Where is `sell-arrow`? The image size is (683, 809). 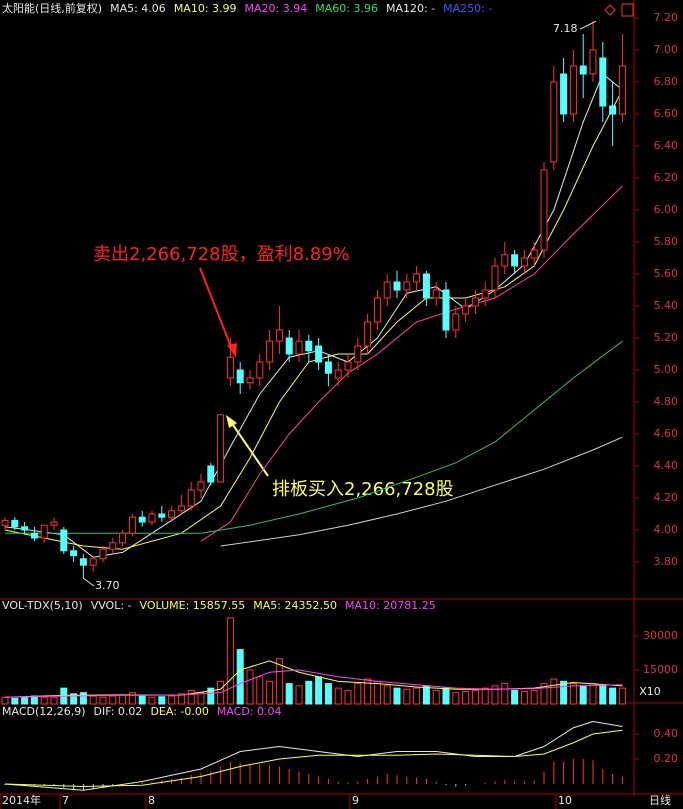
sell-arrow is located at coordinates (216, 310).